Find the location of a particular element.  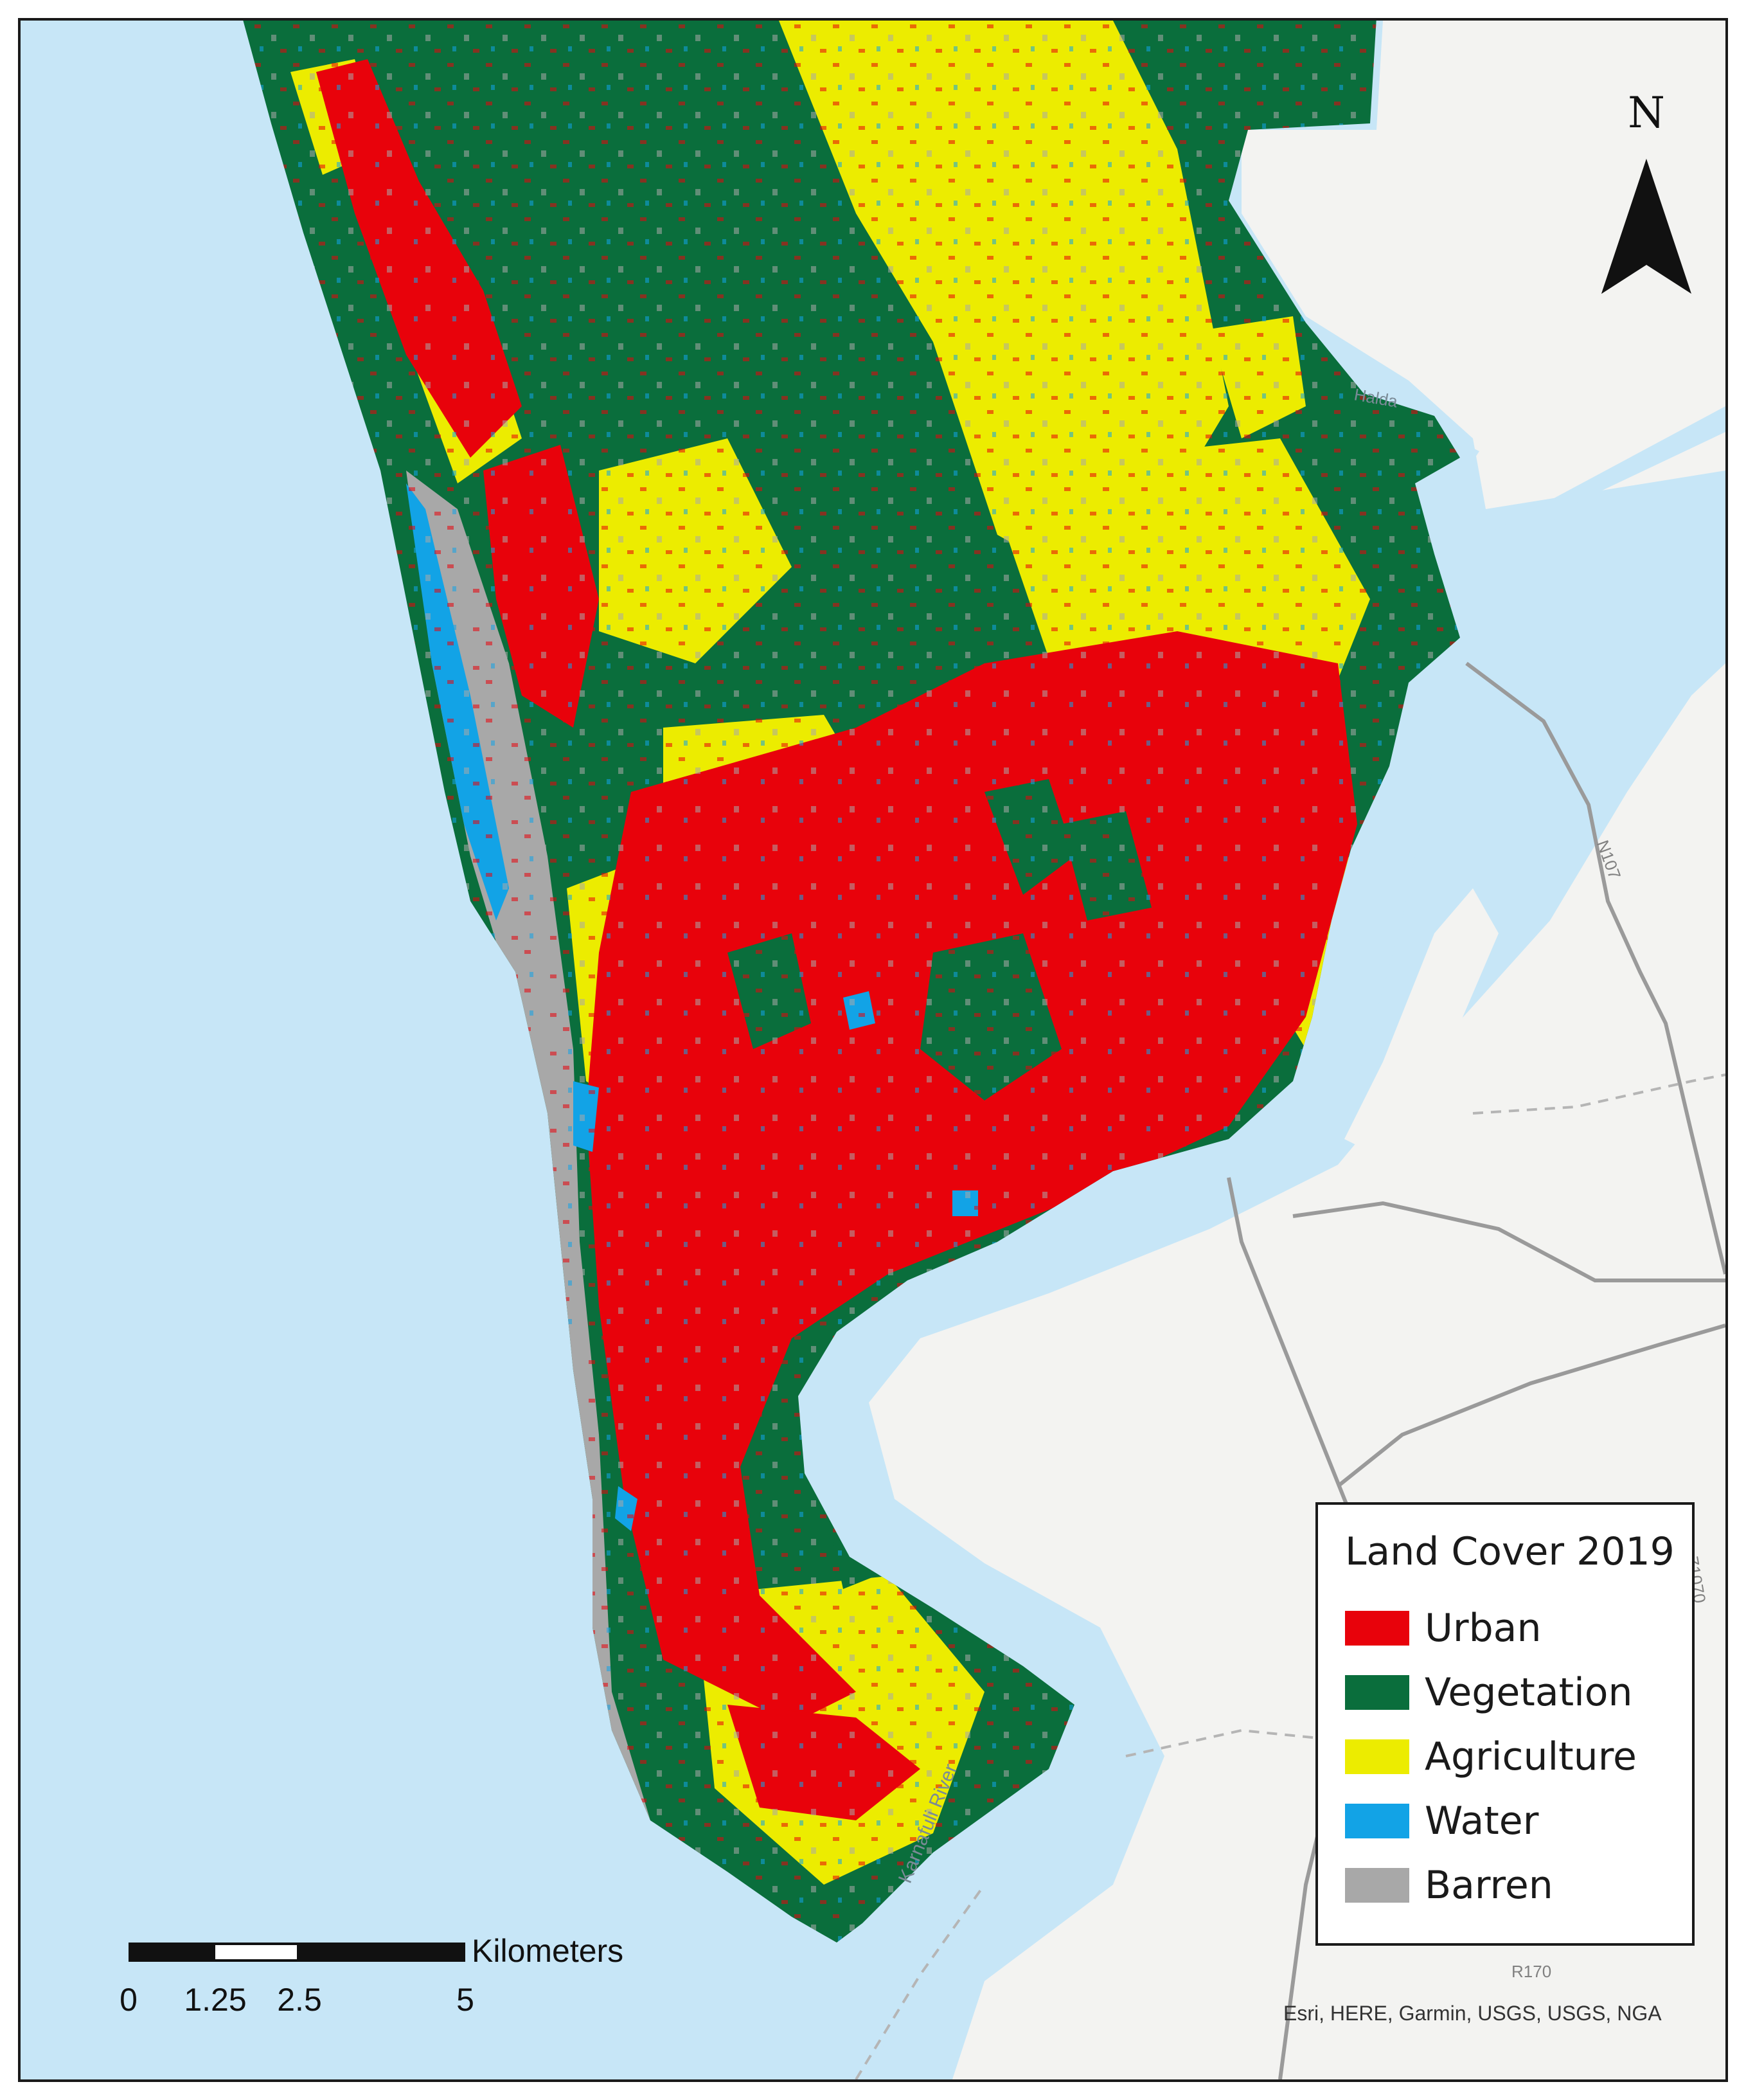

legend-title: Land Cover 2019 is located at coordinates (1510, 1551).